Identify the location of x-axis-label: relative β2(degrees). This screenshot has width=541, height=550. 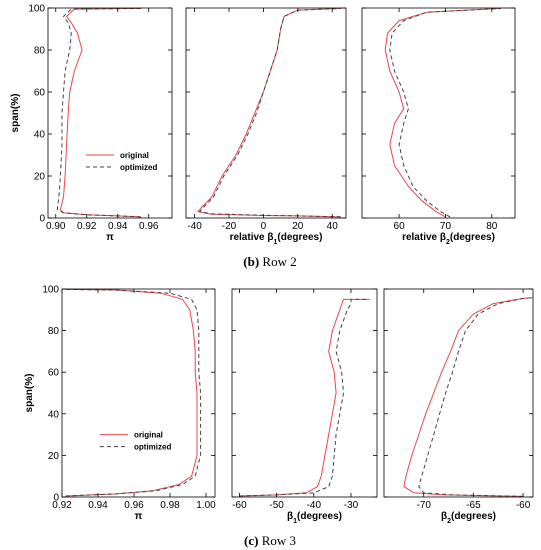
(448, 239).